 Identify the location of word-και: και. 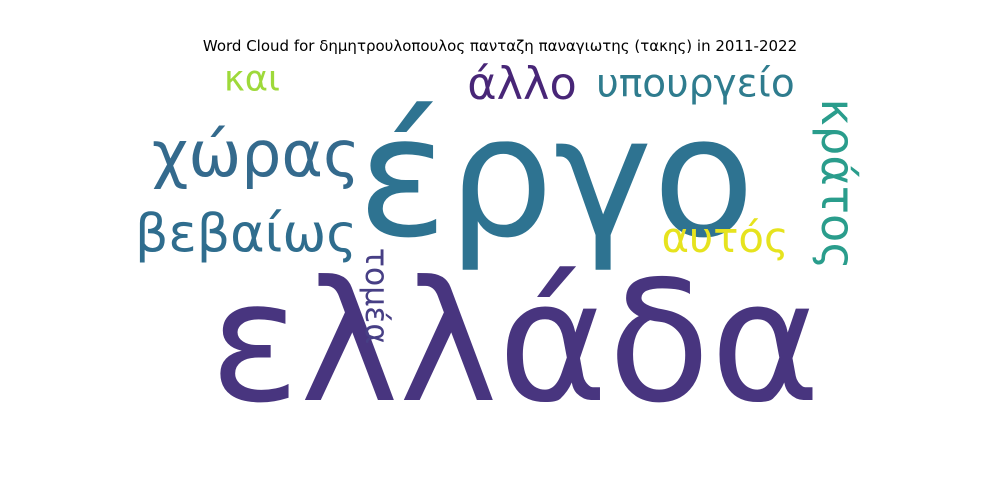
(252, 80).